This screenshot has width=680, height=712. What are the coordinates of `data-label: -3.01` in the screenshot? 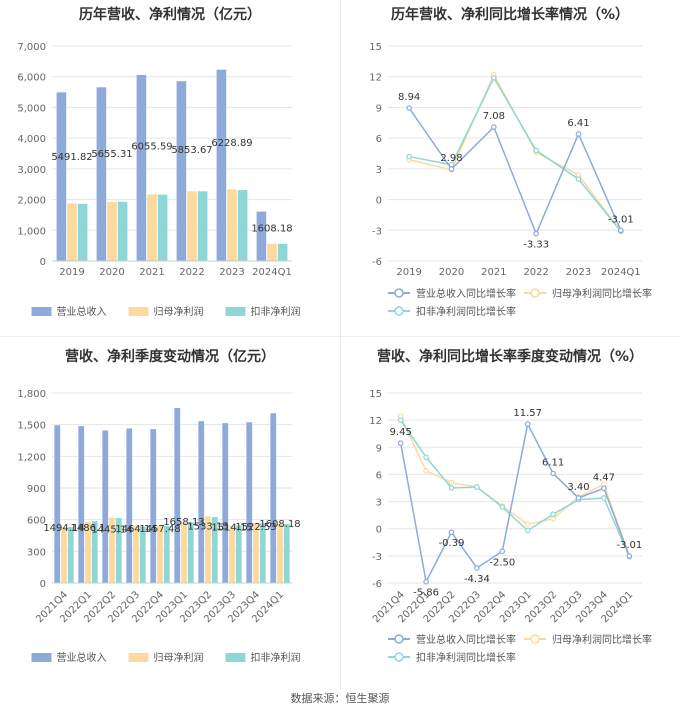 It's located at (629, 545).